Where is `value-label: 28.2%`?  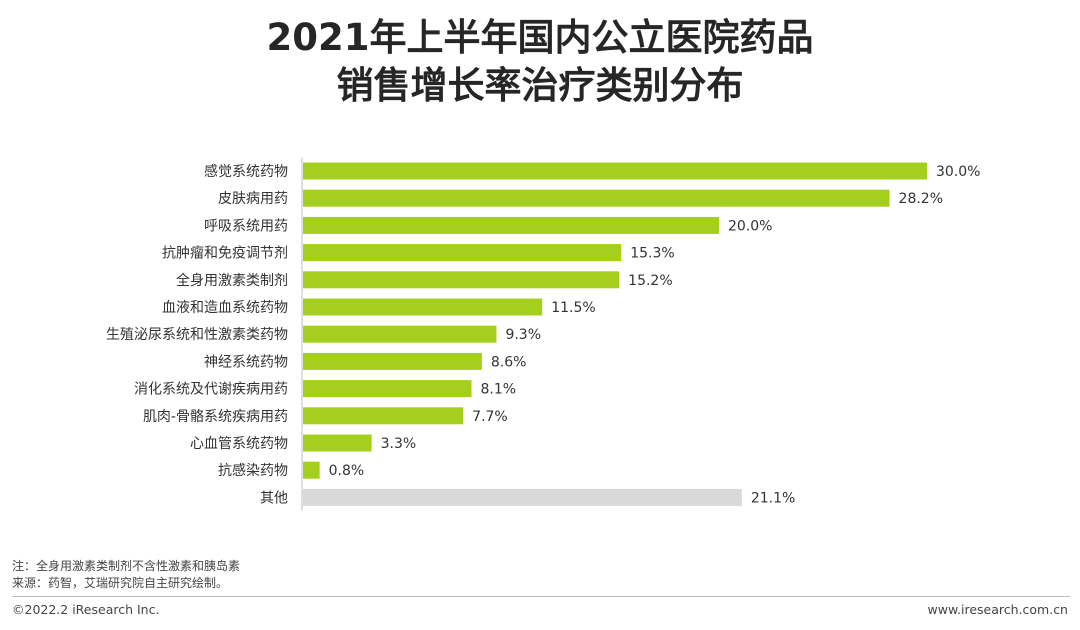
value-label: 28.2% is located at coordinates (921, 199).